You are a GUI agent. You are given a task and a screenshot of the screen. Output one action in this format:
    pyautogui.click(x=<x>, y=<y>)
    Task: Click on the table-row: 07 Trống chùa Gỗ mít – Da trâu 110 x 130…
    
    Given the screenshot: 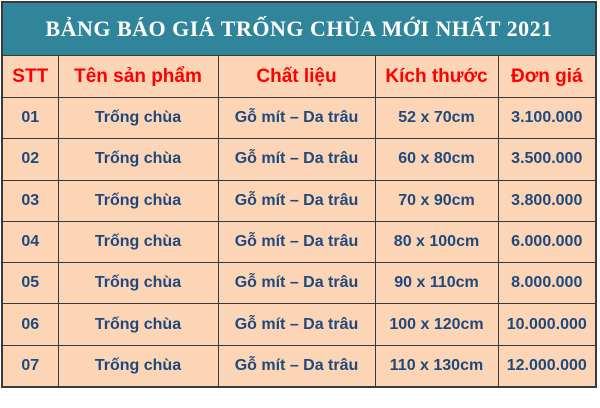 What is the action you would take?
    pyautogui.click(x=299, y=366)
    